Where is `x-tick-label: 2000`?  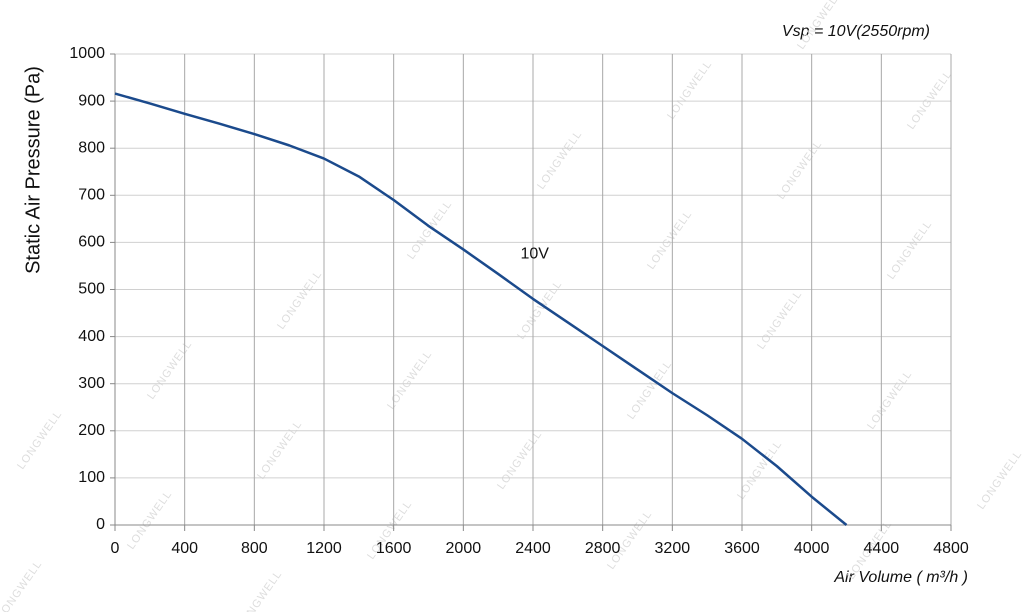
x-tick-label: 2000 is located at coordinates (464, 548).